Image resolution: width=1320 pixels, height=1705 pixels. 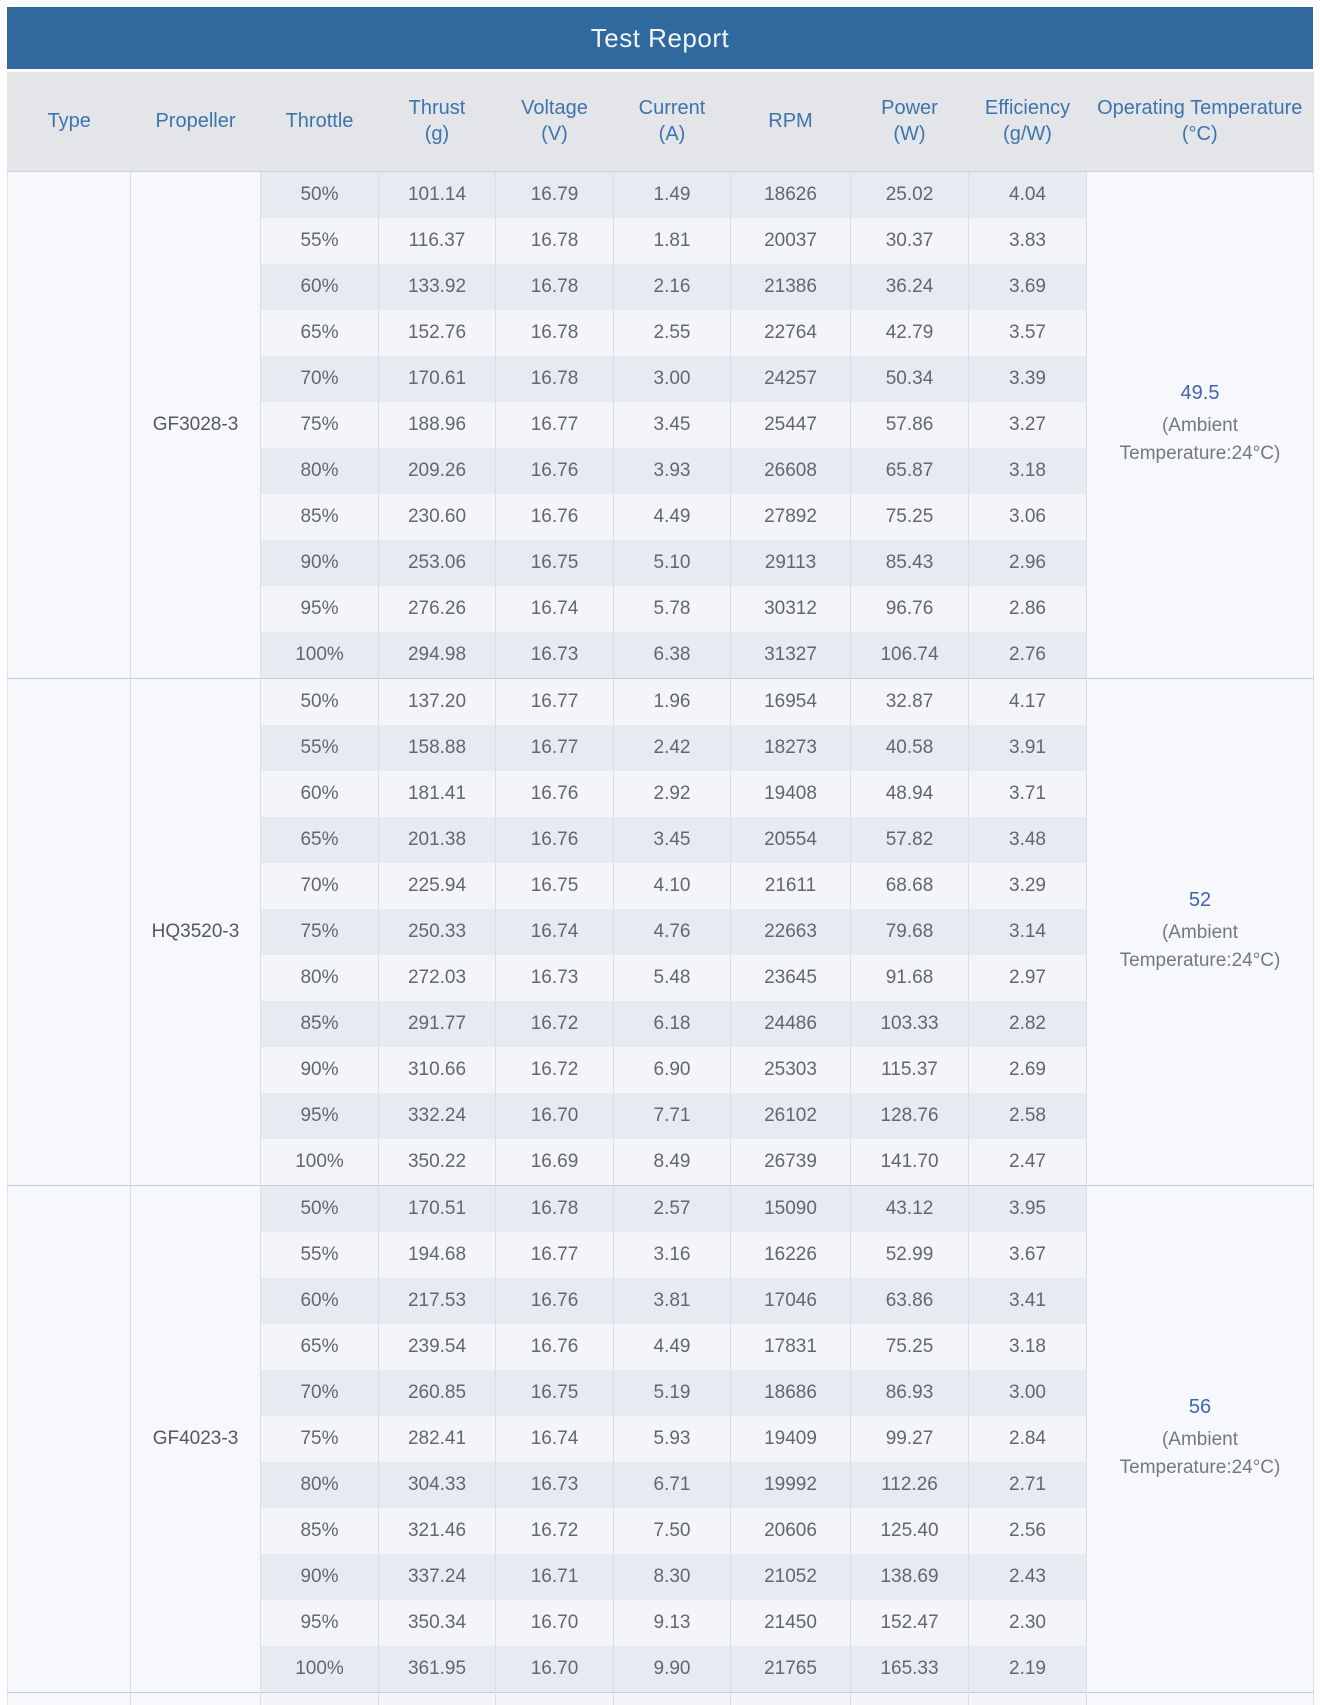 I want to click on table-row: 55% 116.37 16.78 1.81 20037 30.37 3.83, so click(x=661, y=241).